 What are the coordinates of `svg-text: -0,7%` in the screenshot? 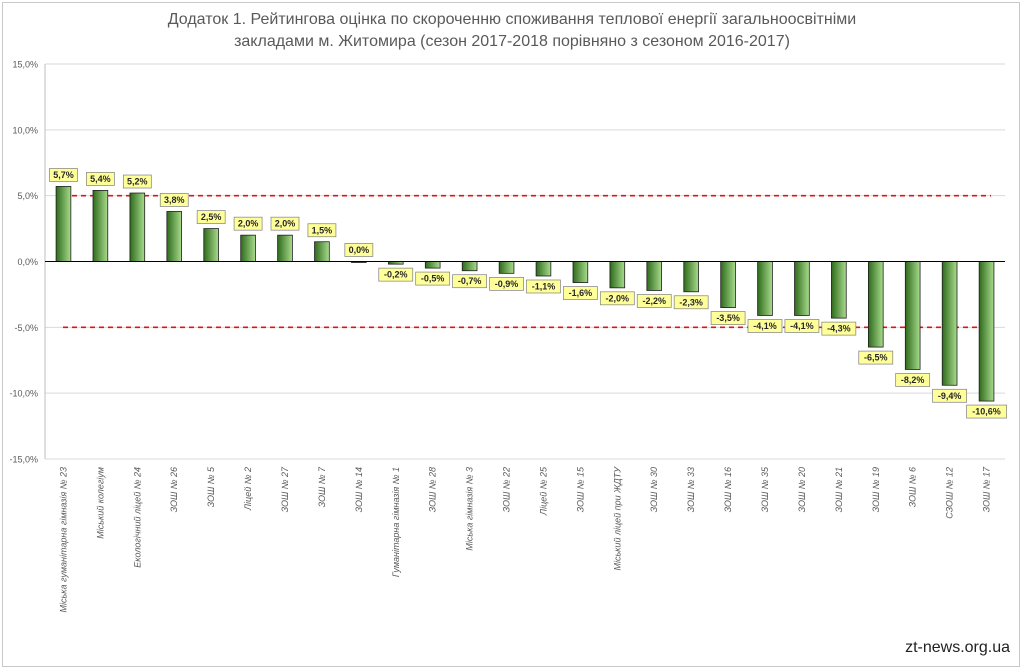 It's located at (470, 281).